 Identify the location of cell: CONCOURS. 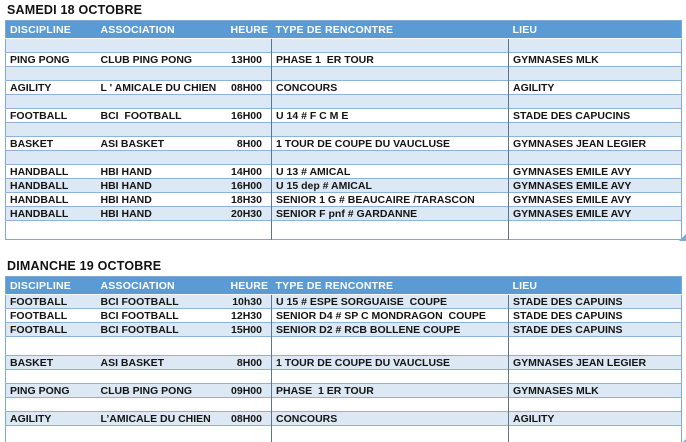
(390, 418).